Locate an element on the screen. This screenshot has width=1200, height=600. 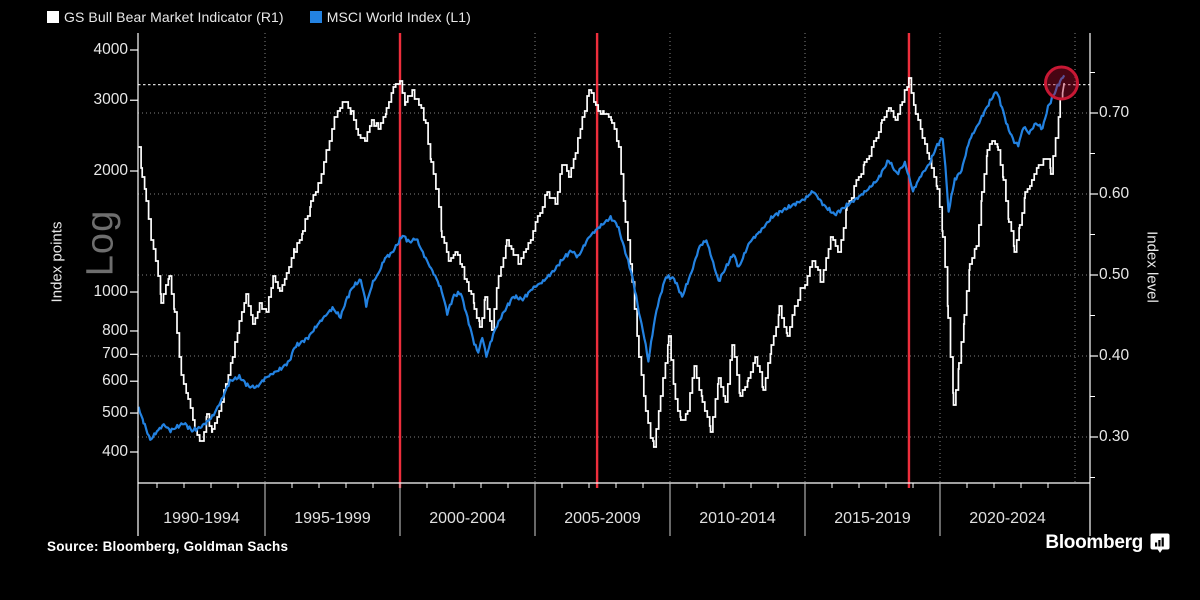
legend-label-msci-world: MSCI World Index (L1) is located at coordinates (398, 17).